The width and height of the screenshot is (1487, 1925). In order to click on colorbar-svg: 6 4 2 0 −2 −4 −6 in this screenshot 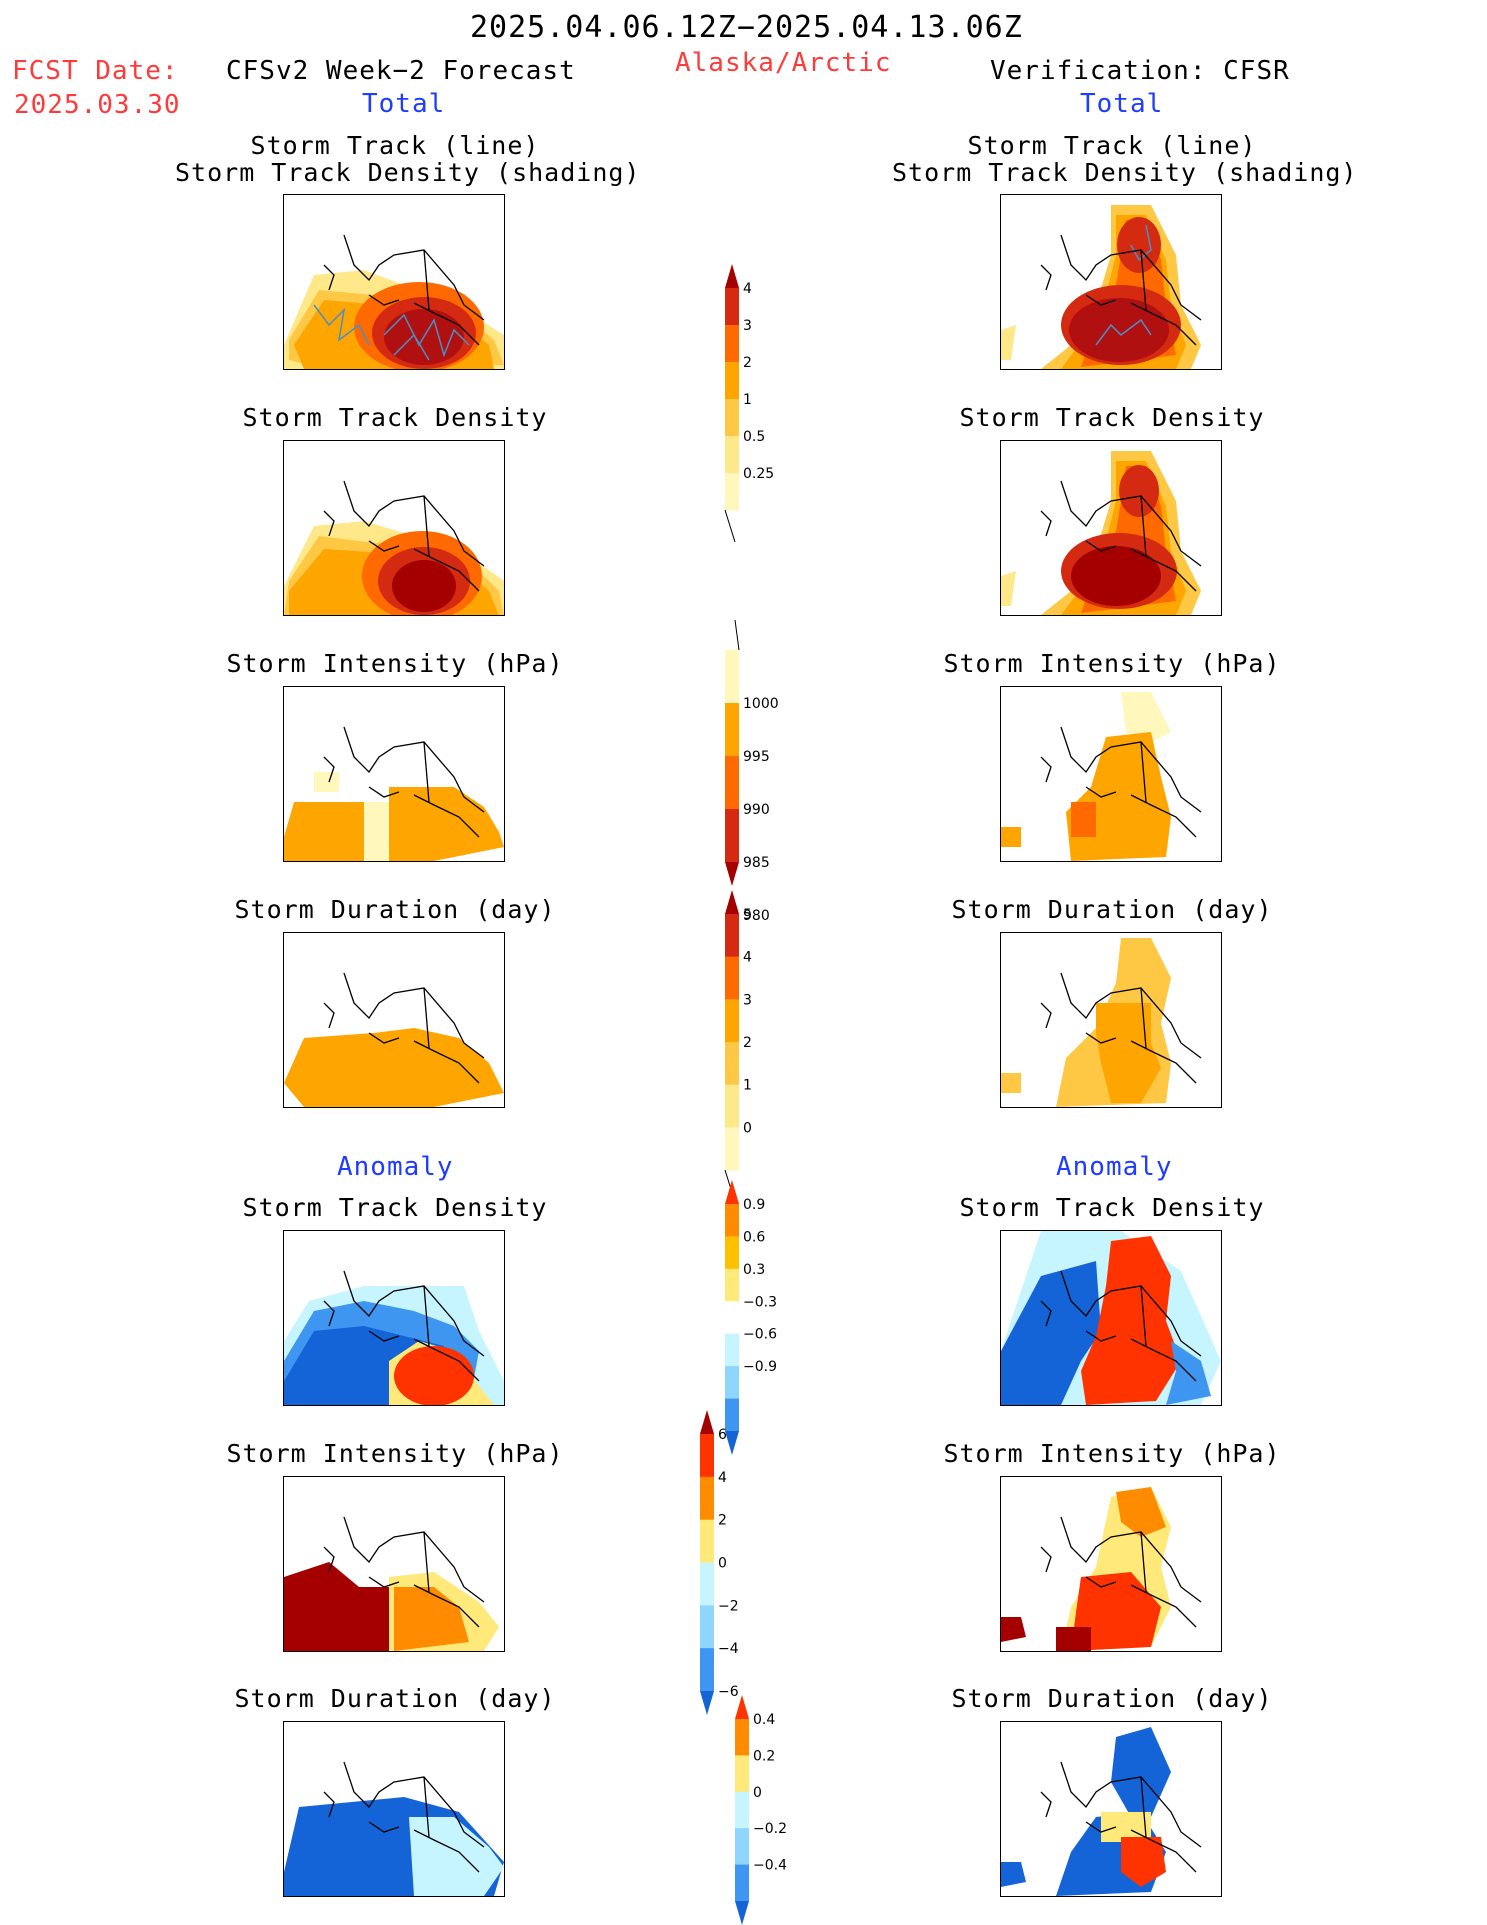, I will do `click(719, 1562)`.